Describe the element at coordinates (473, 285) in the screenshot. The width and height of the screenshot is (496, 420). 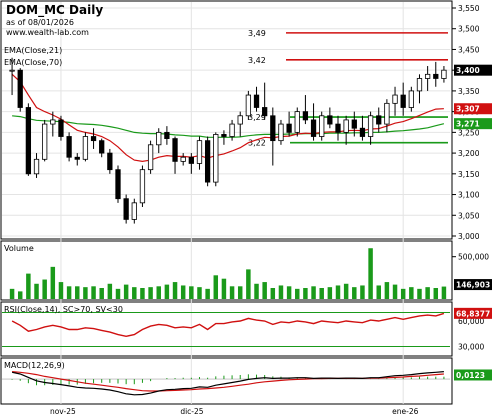
I see `volume-badge-bg` at that location.